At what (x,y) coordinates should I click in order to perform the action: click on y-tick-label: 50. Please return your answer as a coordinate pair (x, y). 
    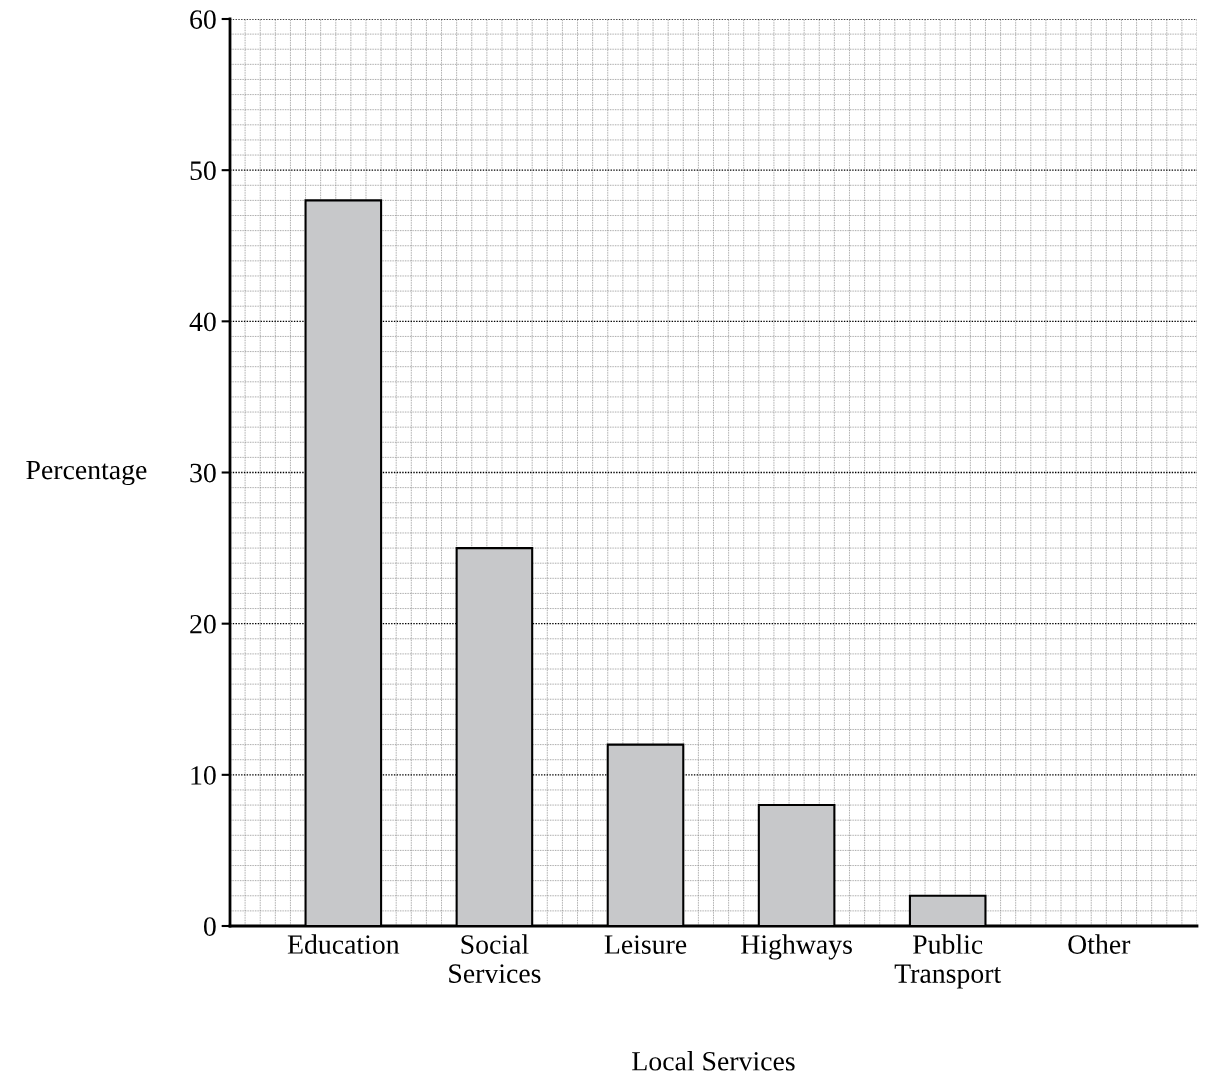
    Looking at the image, I should click on (203, 171).